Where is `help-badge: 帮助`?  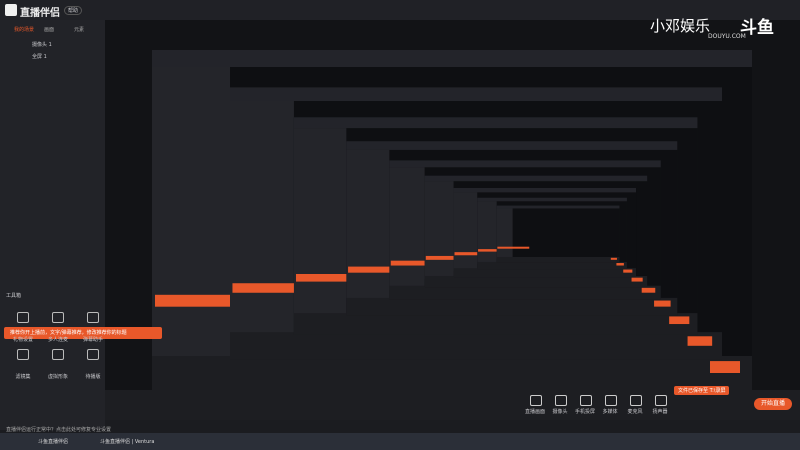 help-badge: 帮助 is located at coordinates (73, 10).